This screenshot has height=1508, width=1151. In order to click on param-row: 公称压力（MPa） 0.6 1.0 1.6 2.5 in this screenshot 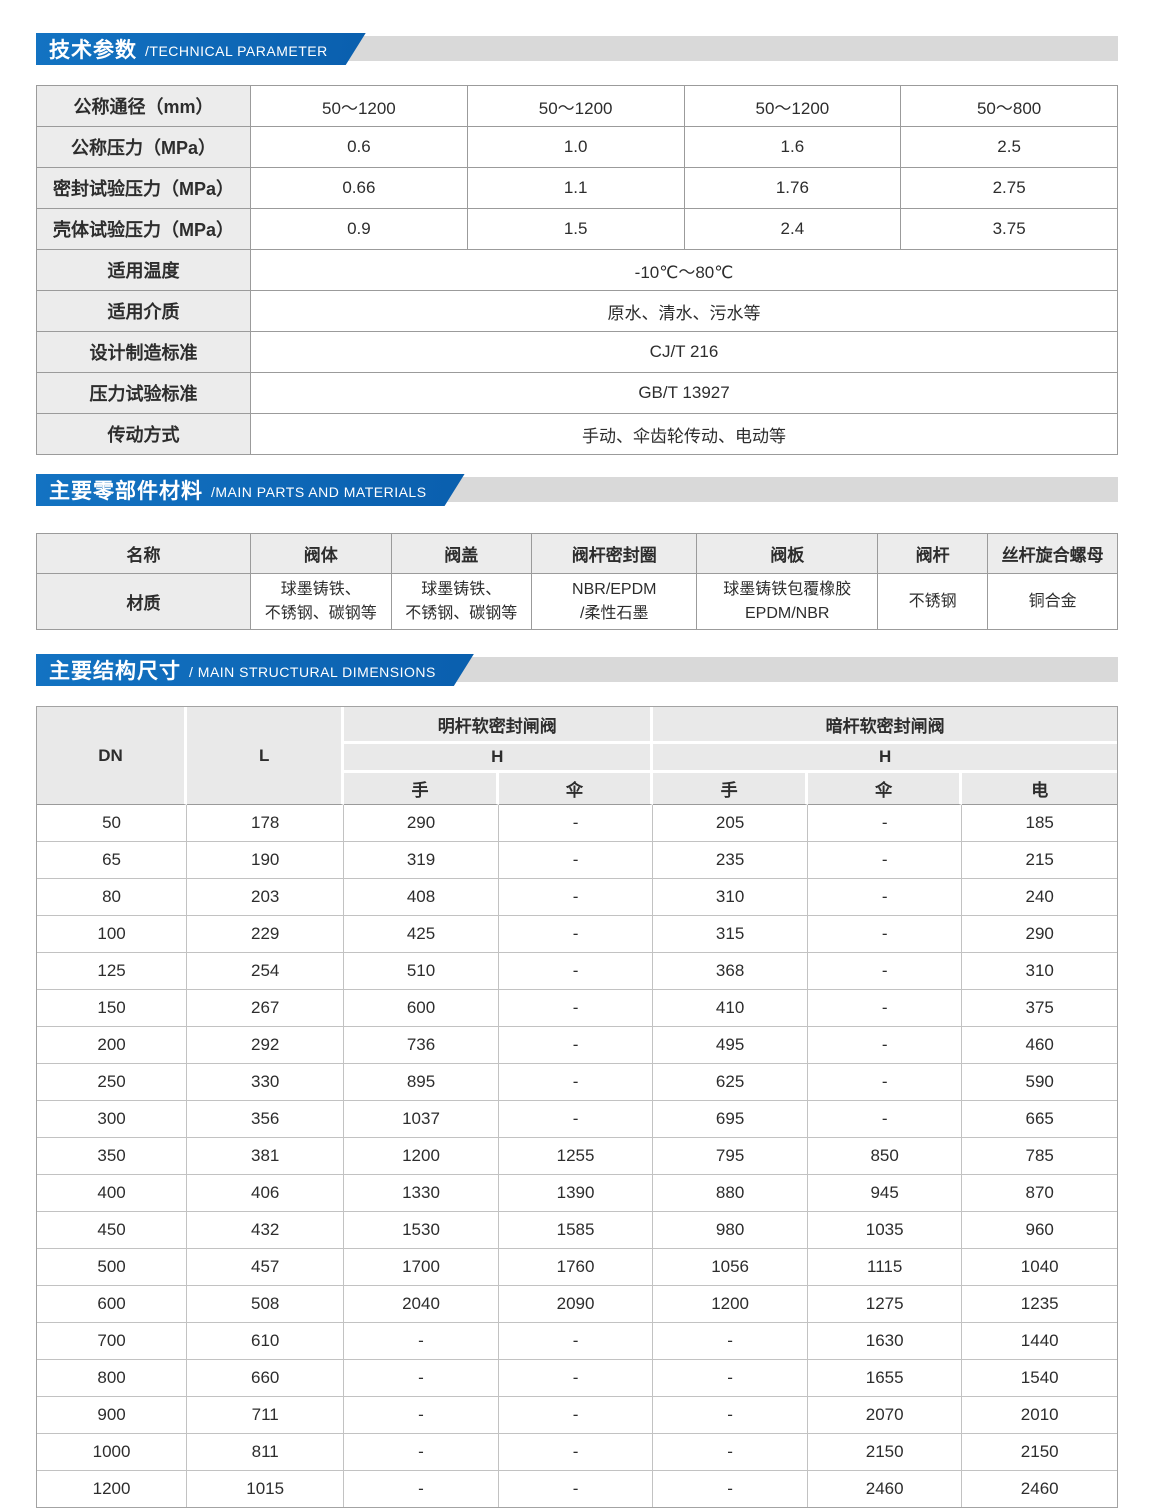, I will do `click(576, 147)`.